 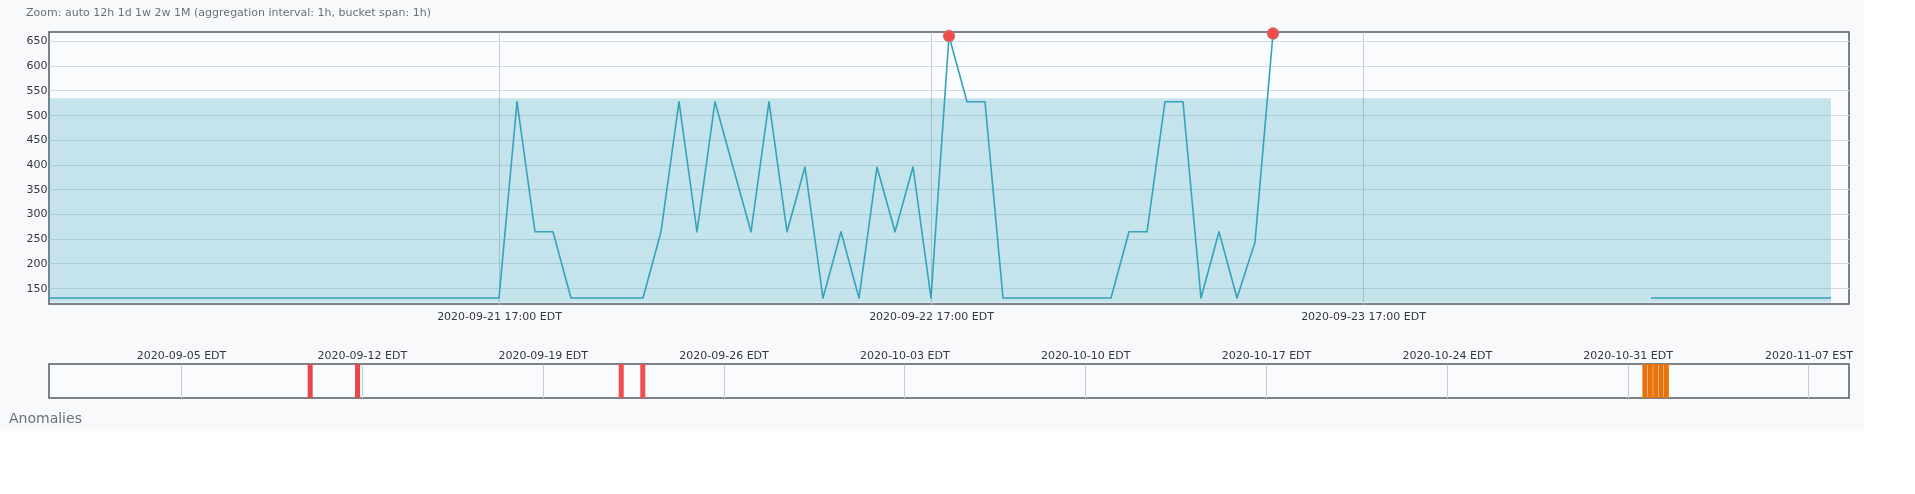 What do you see at coordinates (1628, 355) in the screenshot?
I see `x-tick-label: 2020-10-31 EDT` at bounding box center [1628, 355].